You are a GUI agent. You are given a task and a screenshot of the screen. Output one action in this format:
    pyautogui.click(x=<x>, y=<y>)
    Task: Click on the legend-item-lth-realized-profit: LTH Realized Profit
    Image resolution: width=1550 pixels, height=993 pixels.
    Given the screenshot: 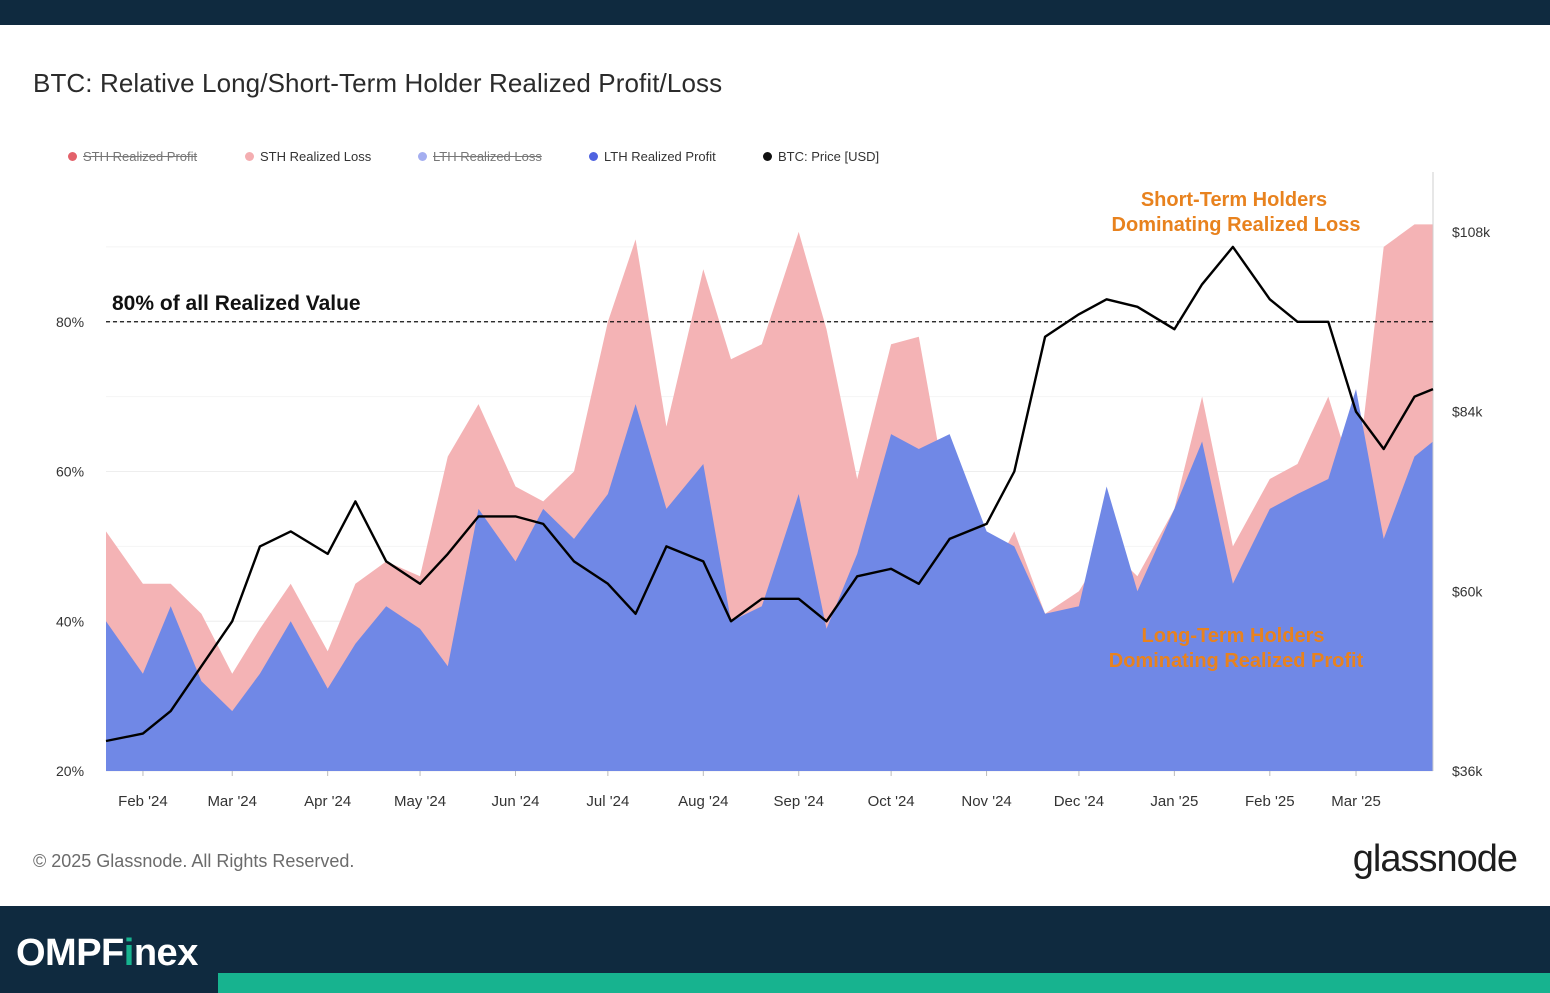 What is the action you would take?
    pyautogui.click(x=652, y=156)
    